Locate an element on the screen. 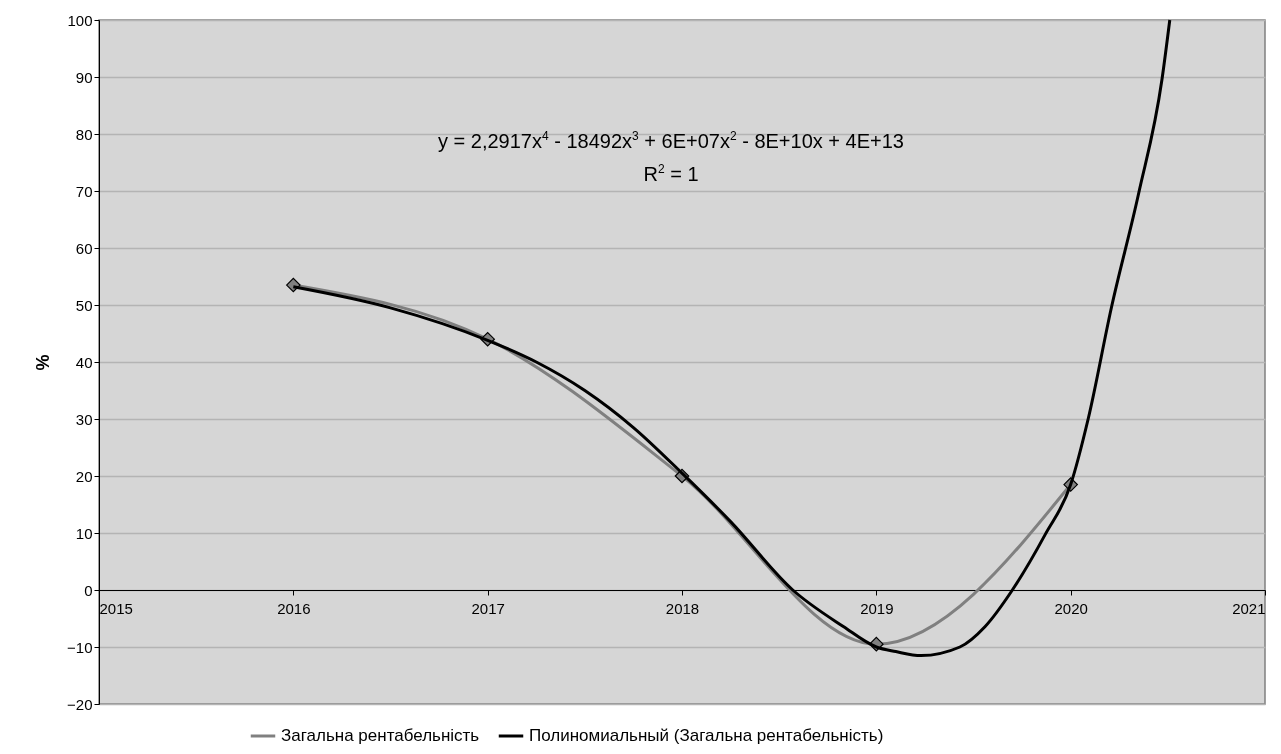 This screenshot has height=754, width=1281. x-tick-label: 2019 is located at coordinates (877, 608).